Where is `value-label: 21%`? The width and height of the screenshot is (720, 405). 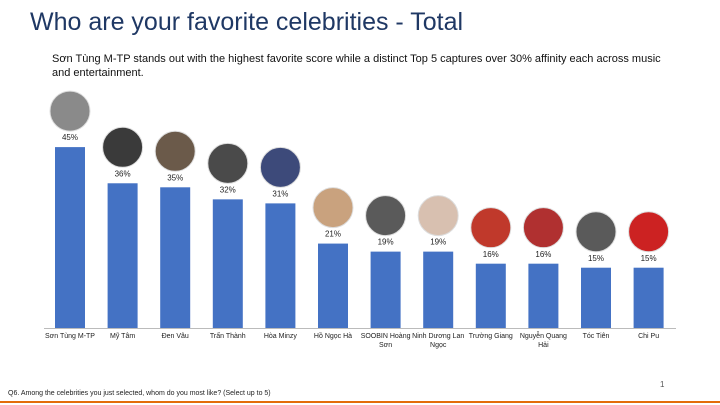
value-label: 21% is located at coordinates (333, 234).